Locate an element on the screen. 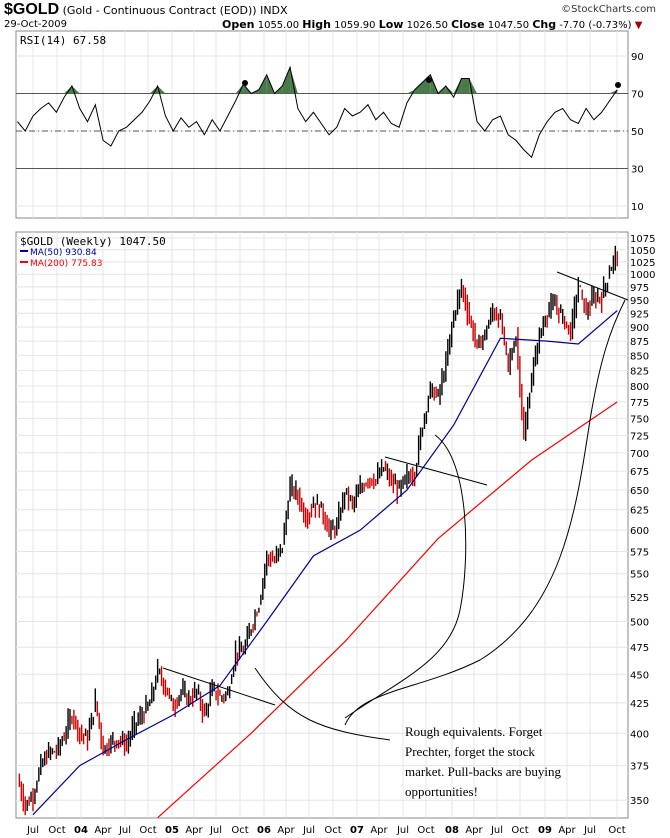 The width and height of the screenshot is (670, 838). x-tick-label: 06 is located at coordinates (264, 830).